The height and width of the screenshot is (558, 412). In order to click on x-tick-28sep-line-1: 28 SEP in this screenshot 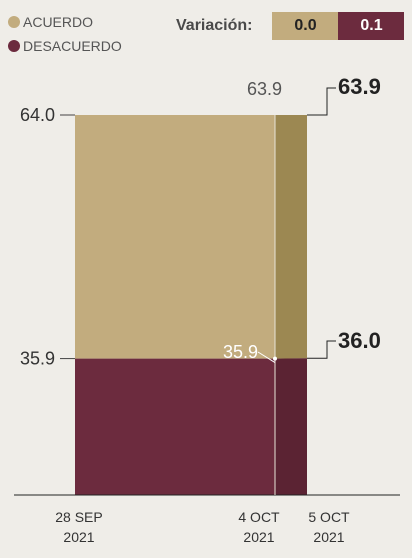, I will do `click(78, 517)`.